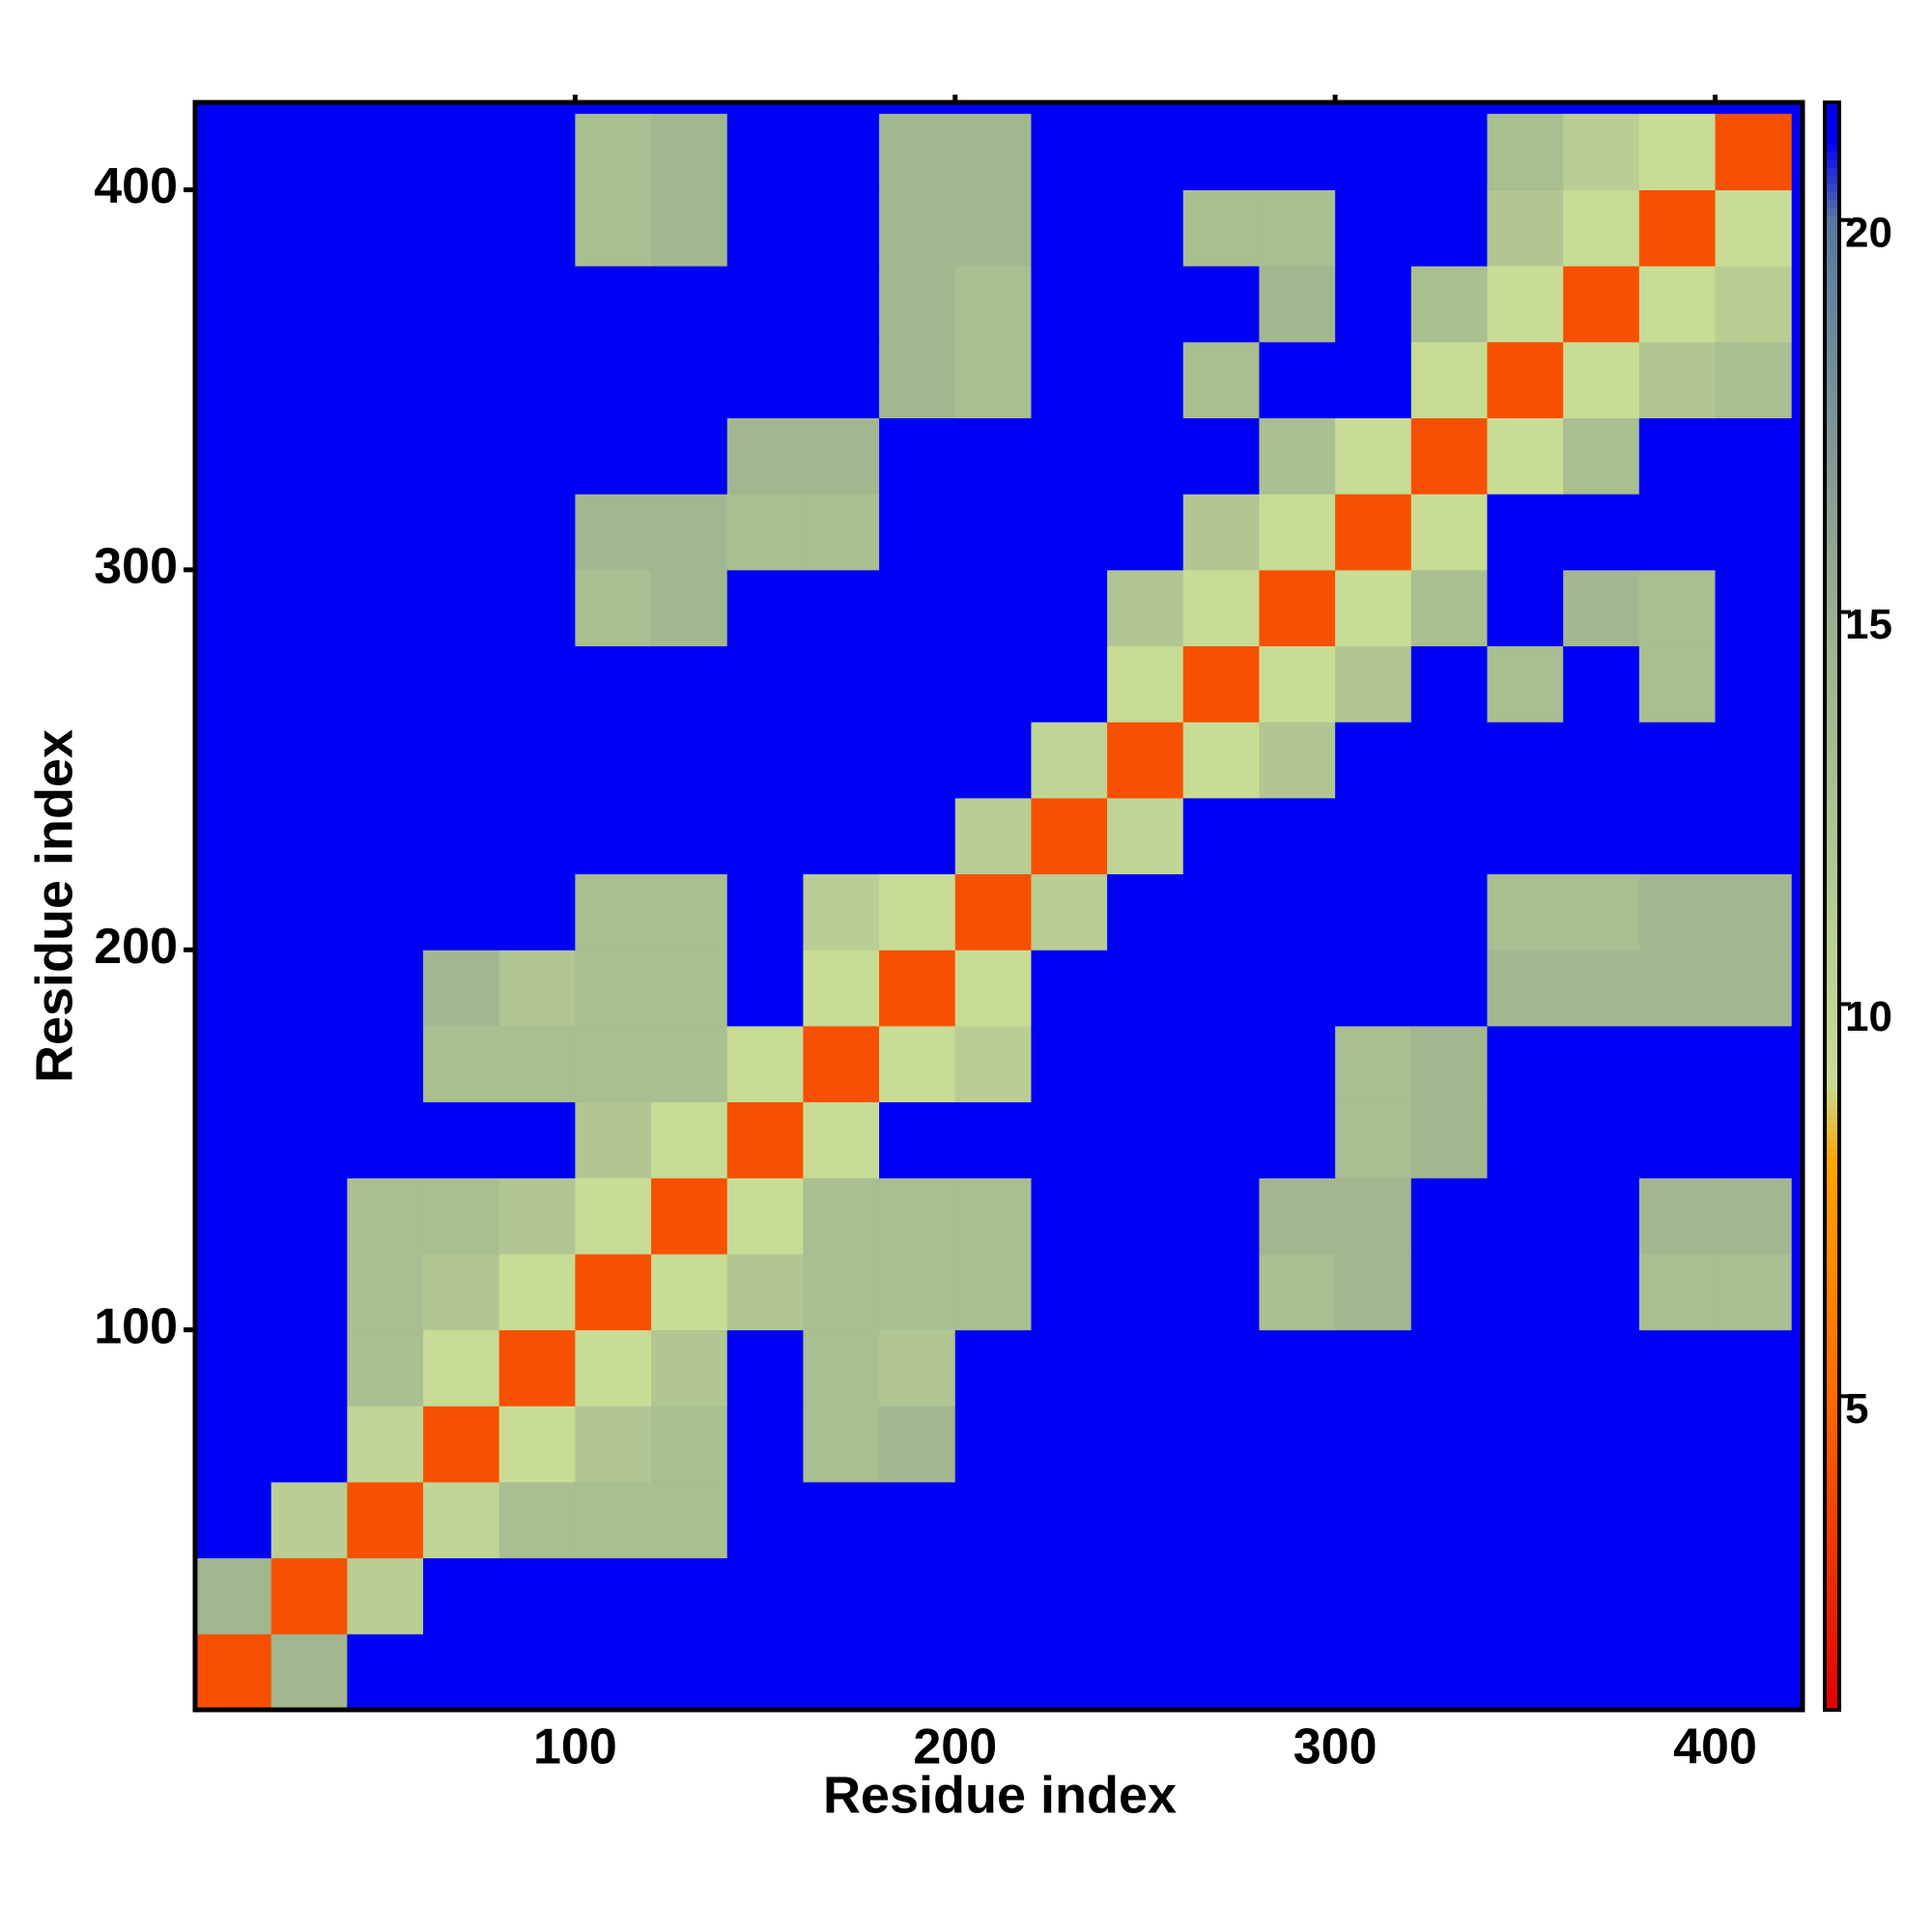  I want to click on x-tick-label: 100, so click(575, 1747).